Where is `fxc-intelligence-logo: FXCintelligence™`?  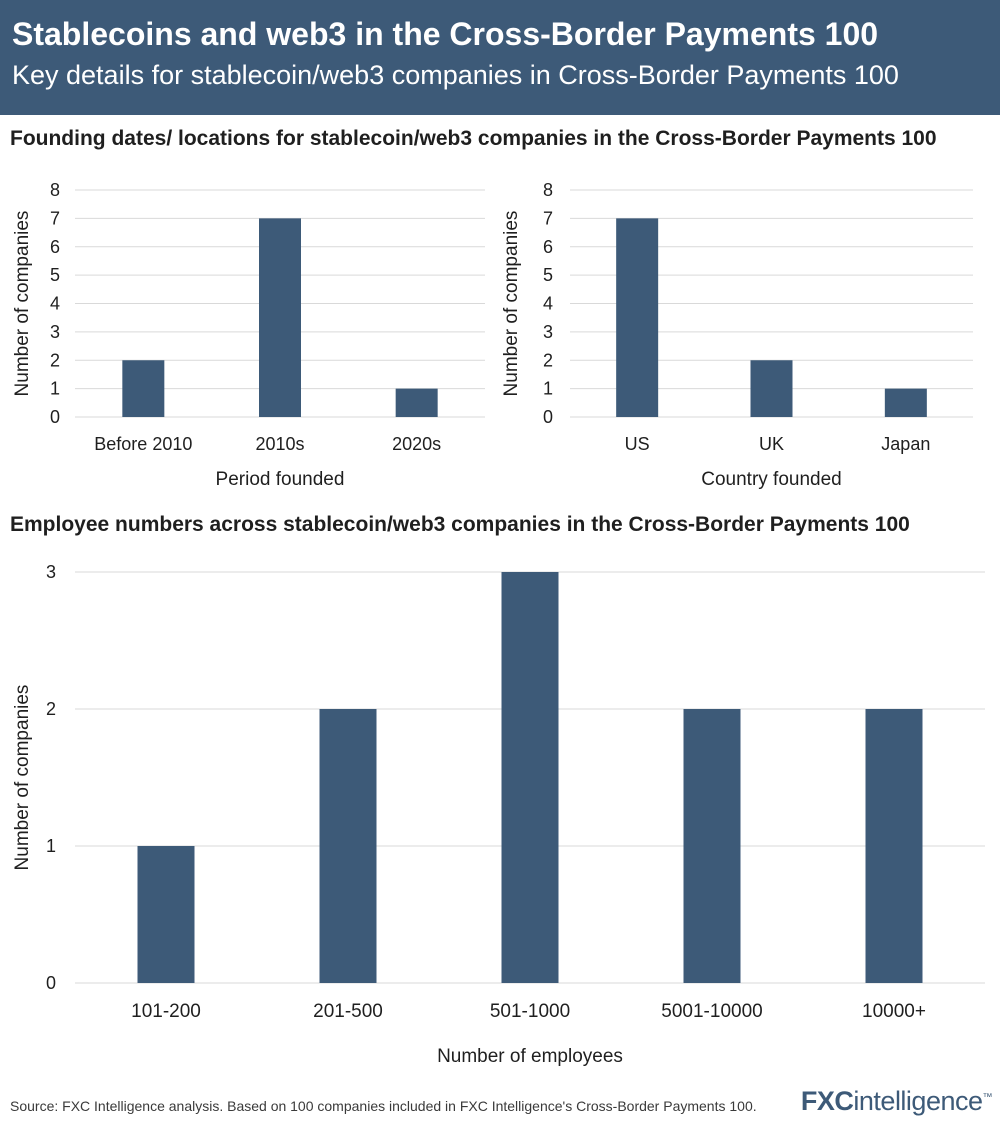 fxc-intelligence-logo: FXCintelligence™ is located at coordinates (896, 1101).